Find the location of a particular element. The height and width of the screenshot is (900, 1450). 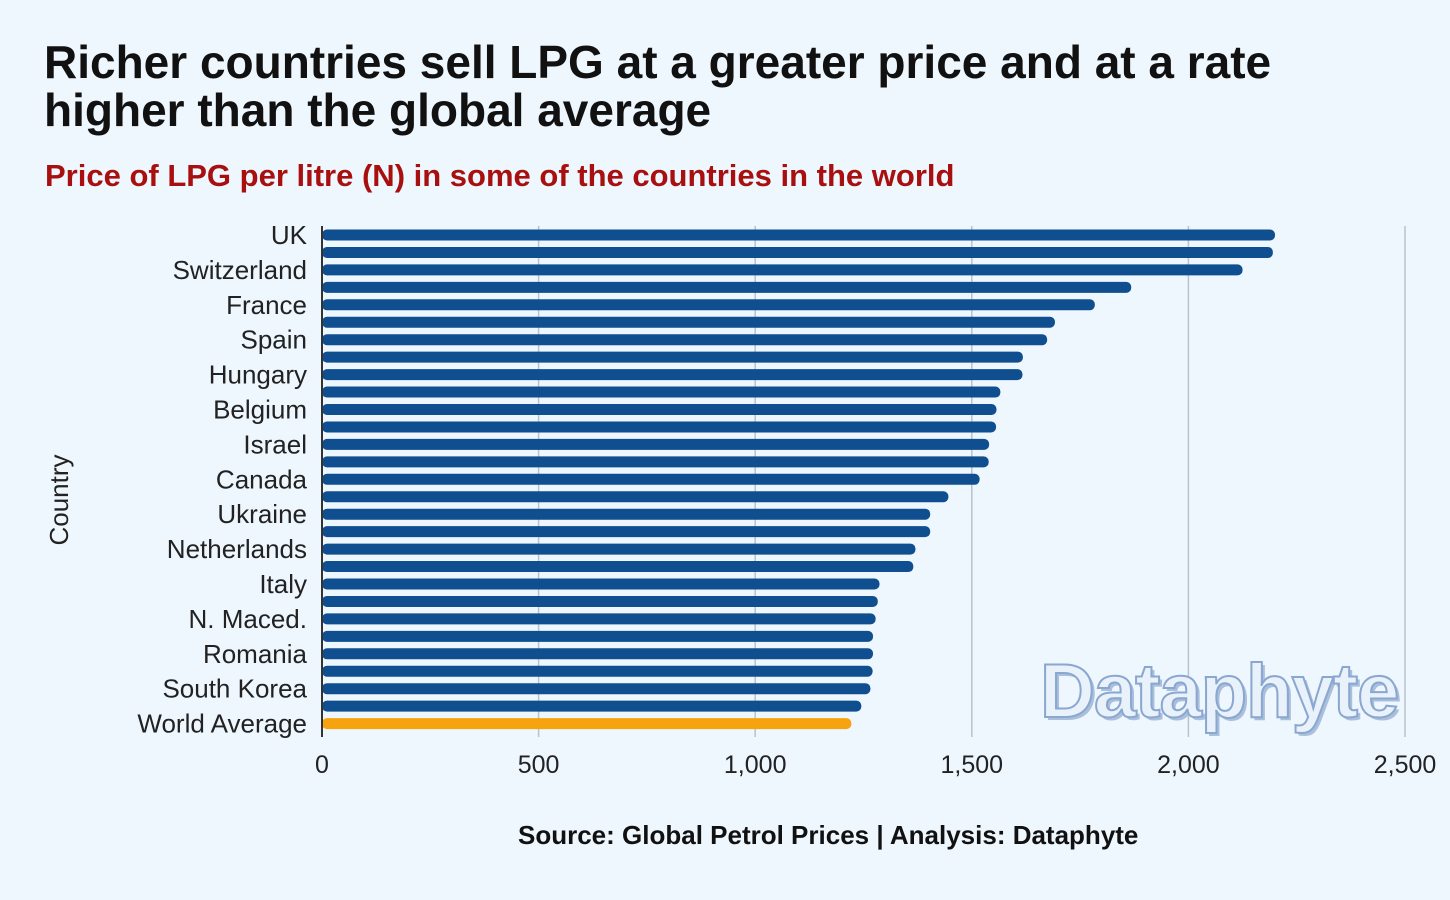

y-axis-label: Country is located at coordinates (59, 499).